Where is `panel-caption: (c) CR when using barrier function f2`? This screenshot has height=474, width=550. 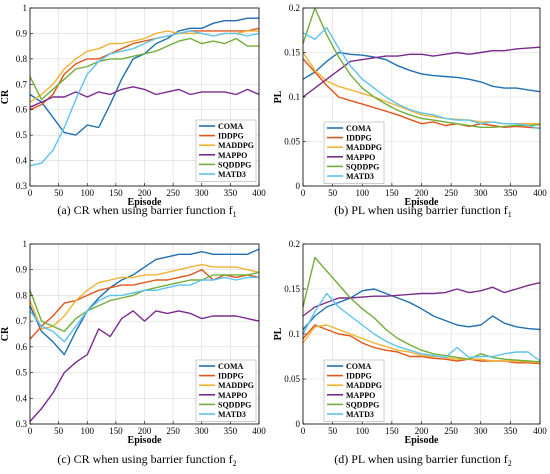 panel-caption: (c) CR when using barrier function f2 is located at coordinates (146, 460).